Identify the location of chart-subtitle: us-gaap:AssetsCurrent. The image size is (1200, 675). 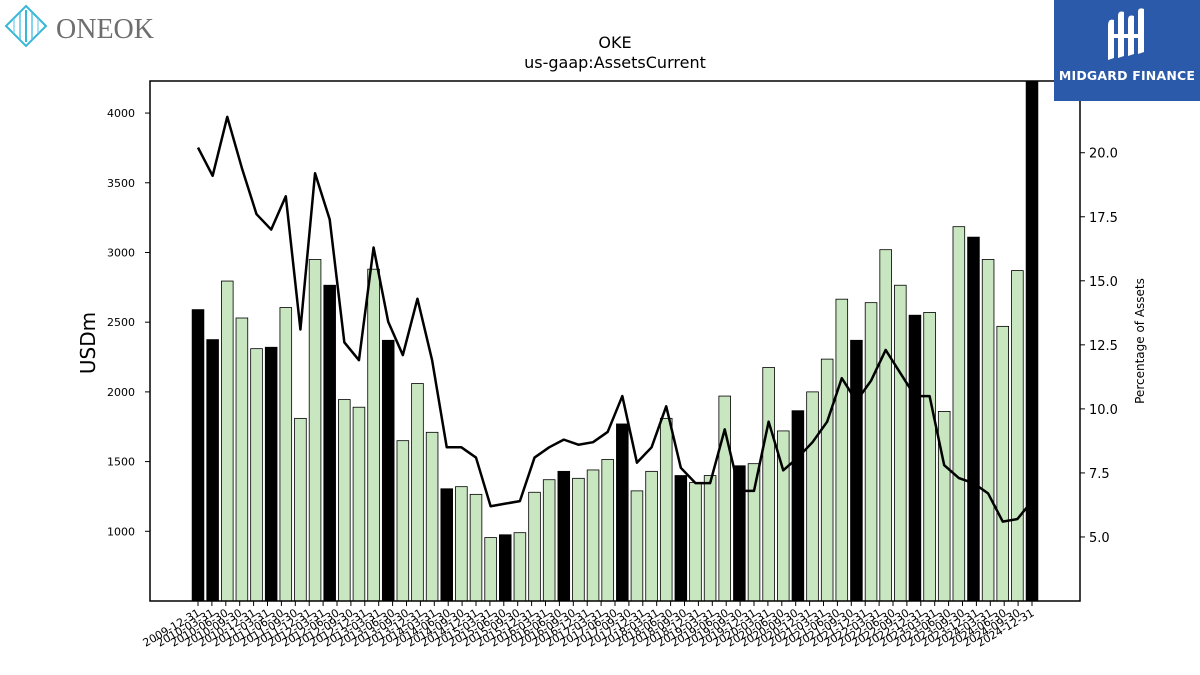
(615, 62).